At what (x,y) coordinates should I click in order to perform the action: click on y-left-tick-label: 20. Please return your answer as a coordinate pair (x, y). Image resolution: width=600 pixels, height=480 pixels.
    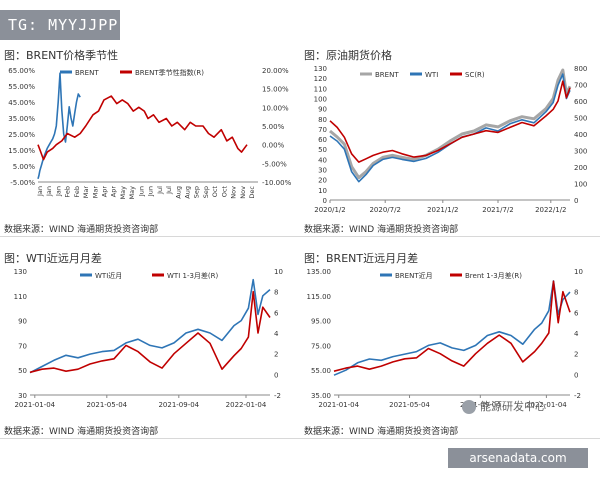
    Looking at the image, I should click on (322, 181).